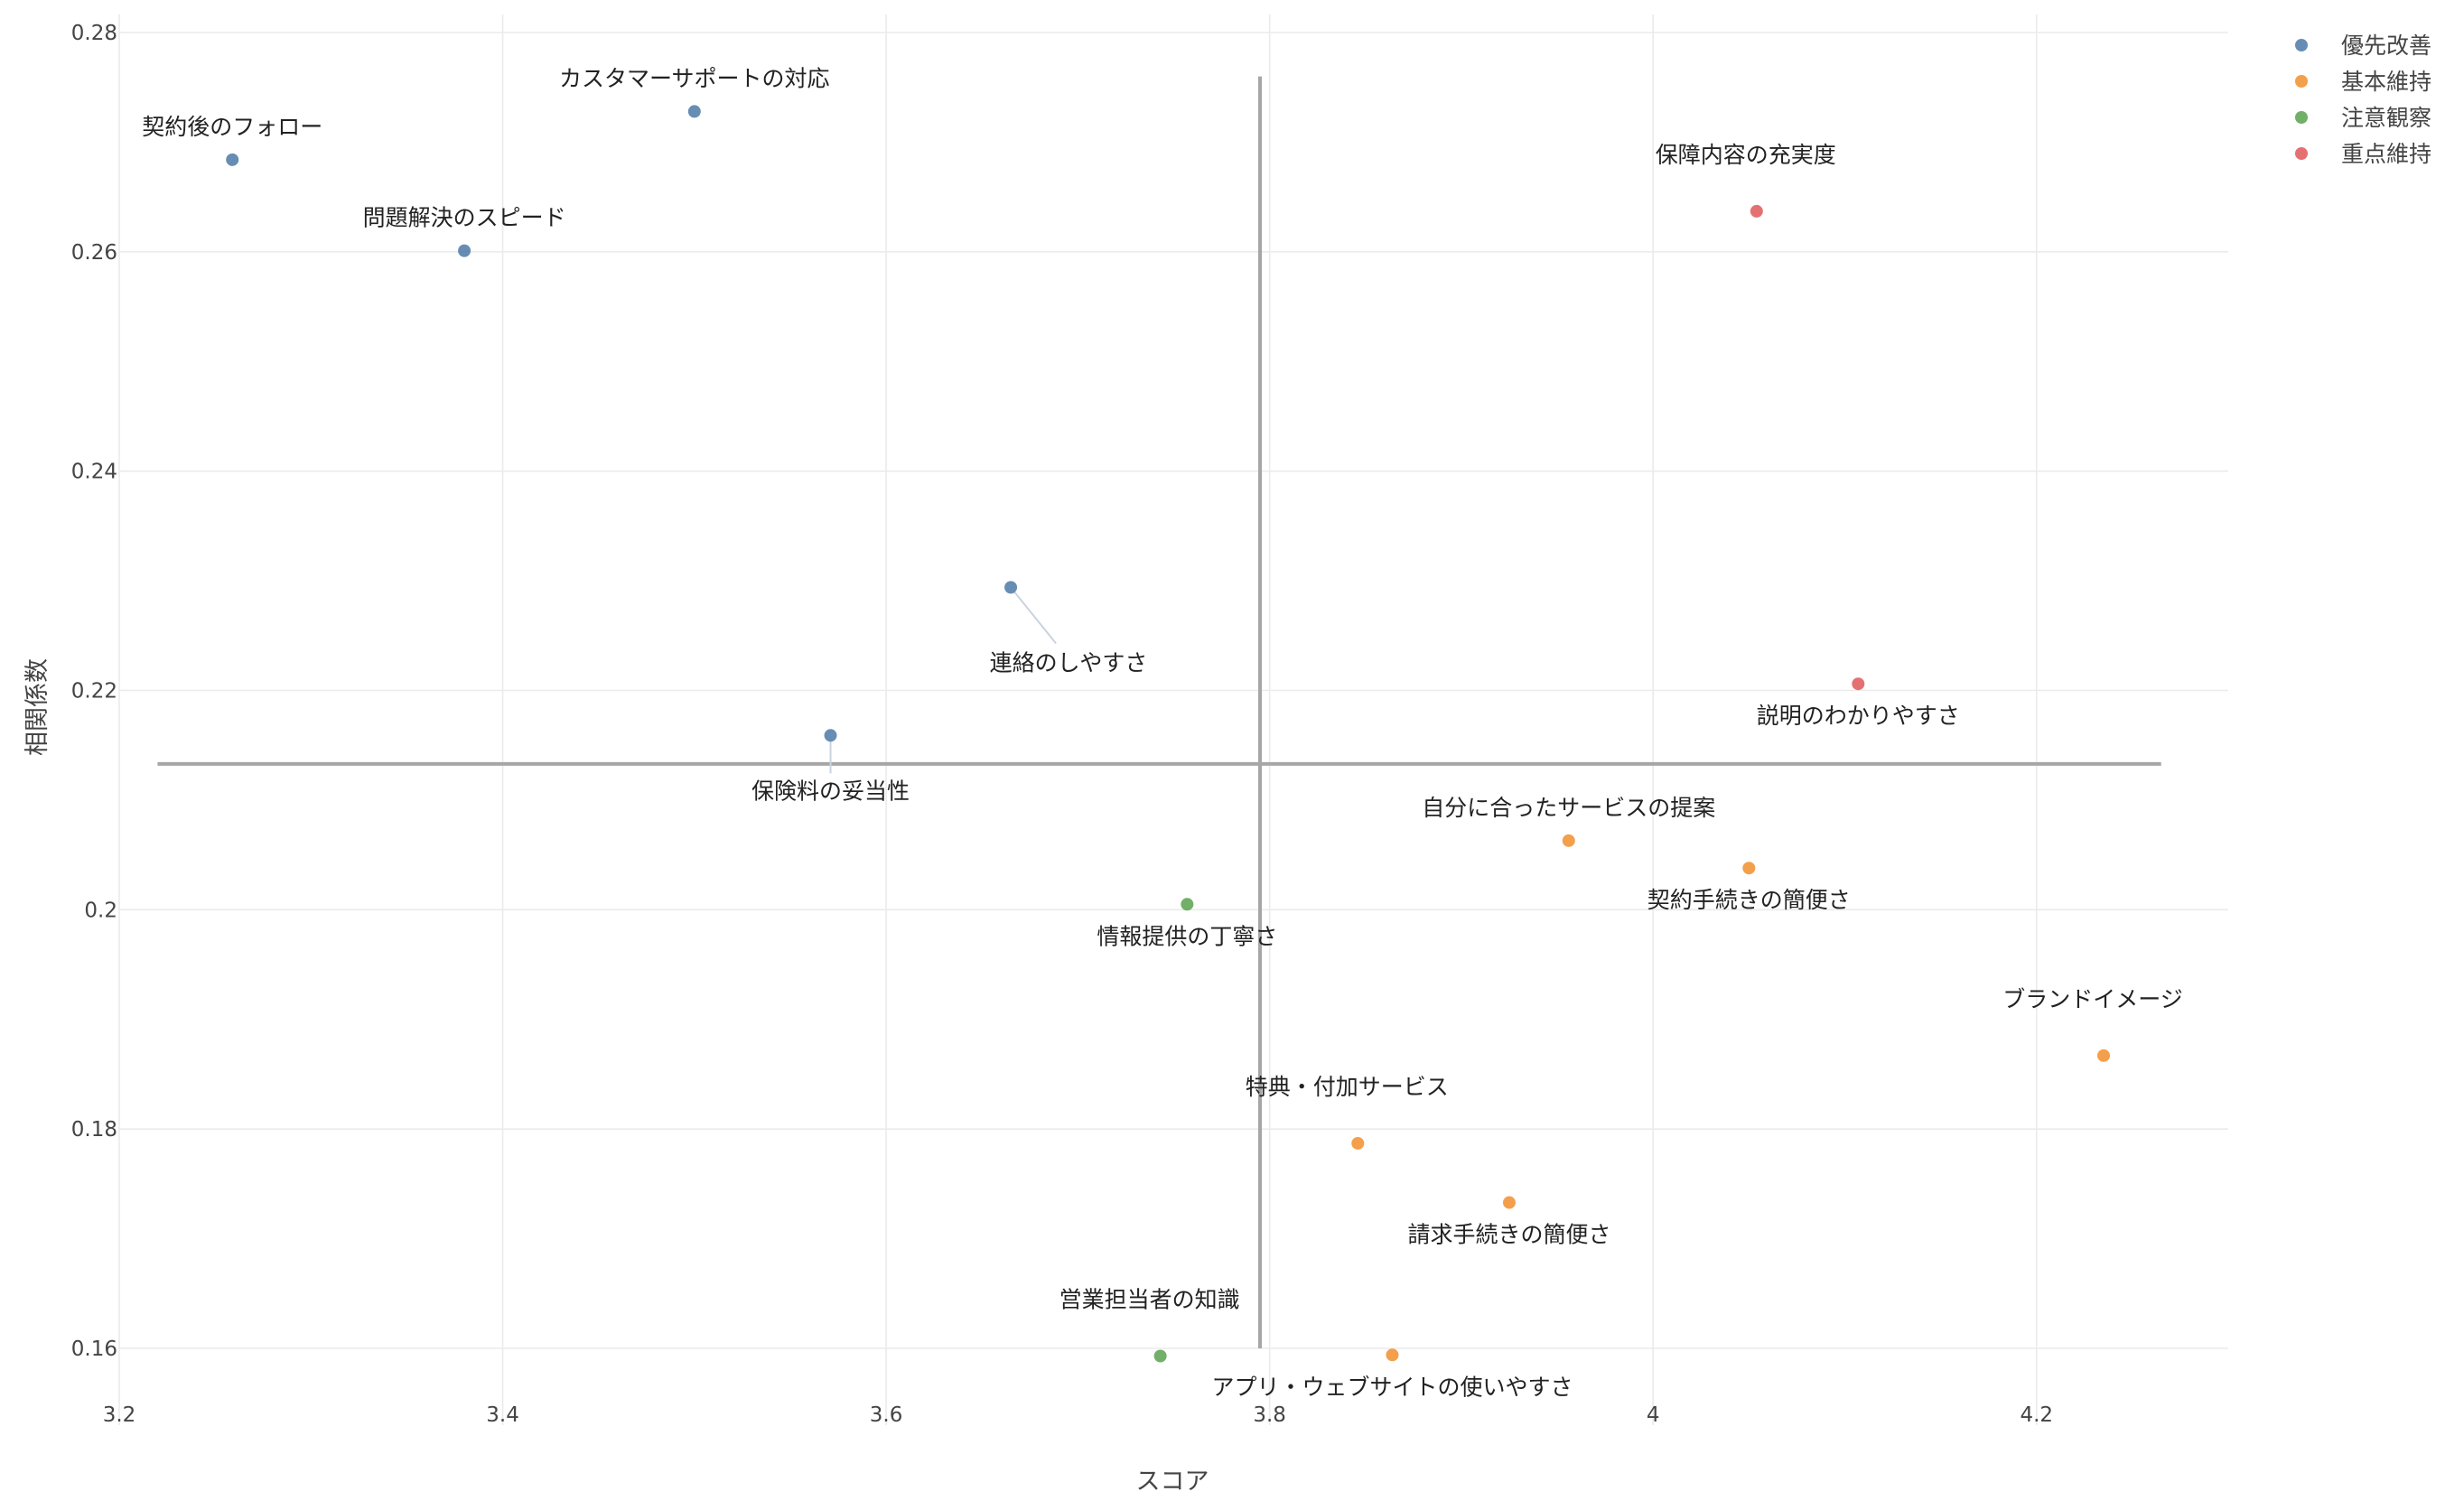 This screenshot has height=1510, width=2464. Describe the element at coordinates (1035, 617) in the screenshot. I see `label-leader` at that location.